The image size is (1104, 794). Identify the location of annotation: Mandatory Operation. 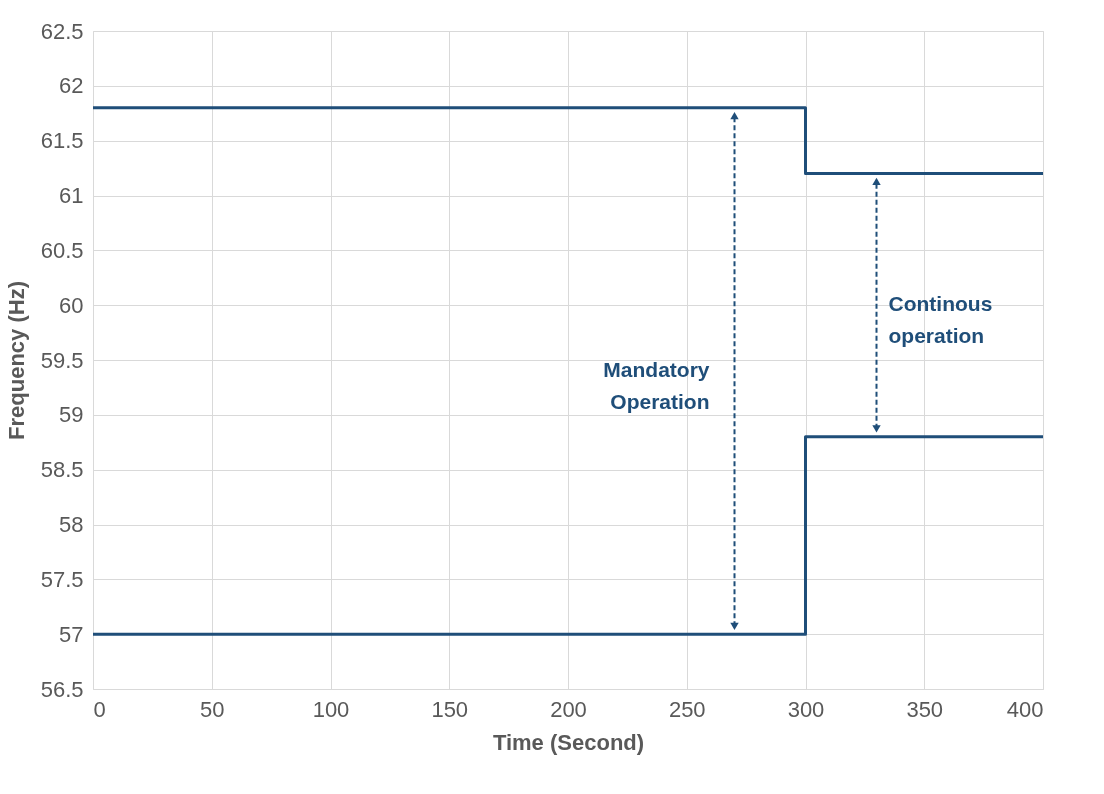
(656, 385).